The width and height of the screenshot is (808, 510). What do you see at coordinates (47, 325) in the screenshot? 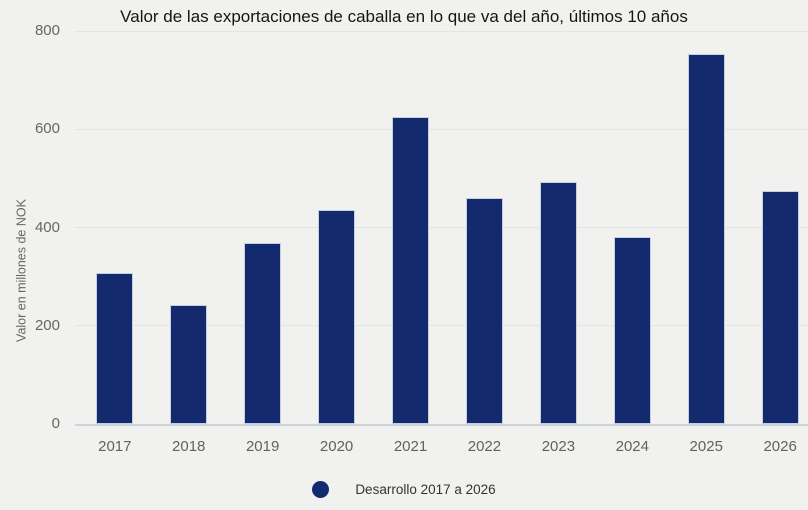
I see `y-tick-label: 200` at bounding box center [47, 325].